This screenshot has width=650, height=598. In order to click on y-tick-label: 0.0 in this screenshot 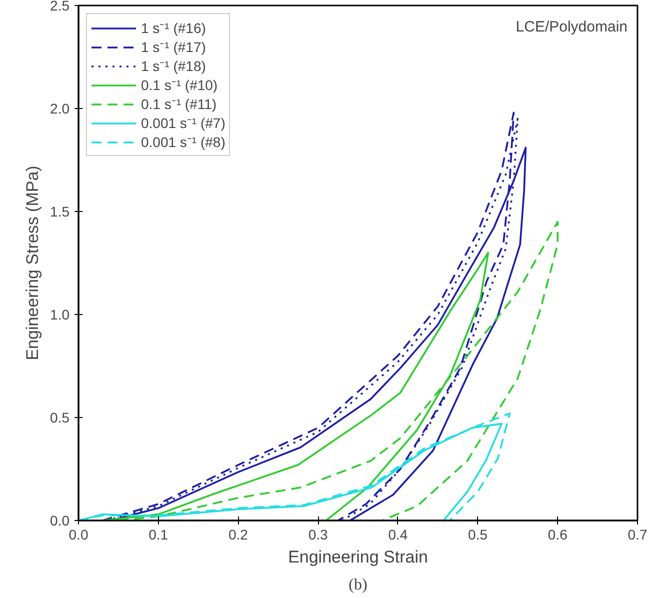, I will do `click(60, 520)`.